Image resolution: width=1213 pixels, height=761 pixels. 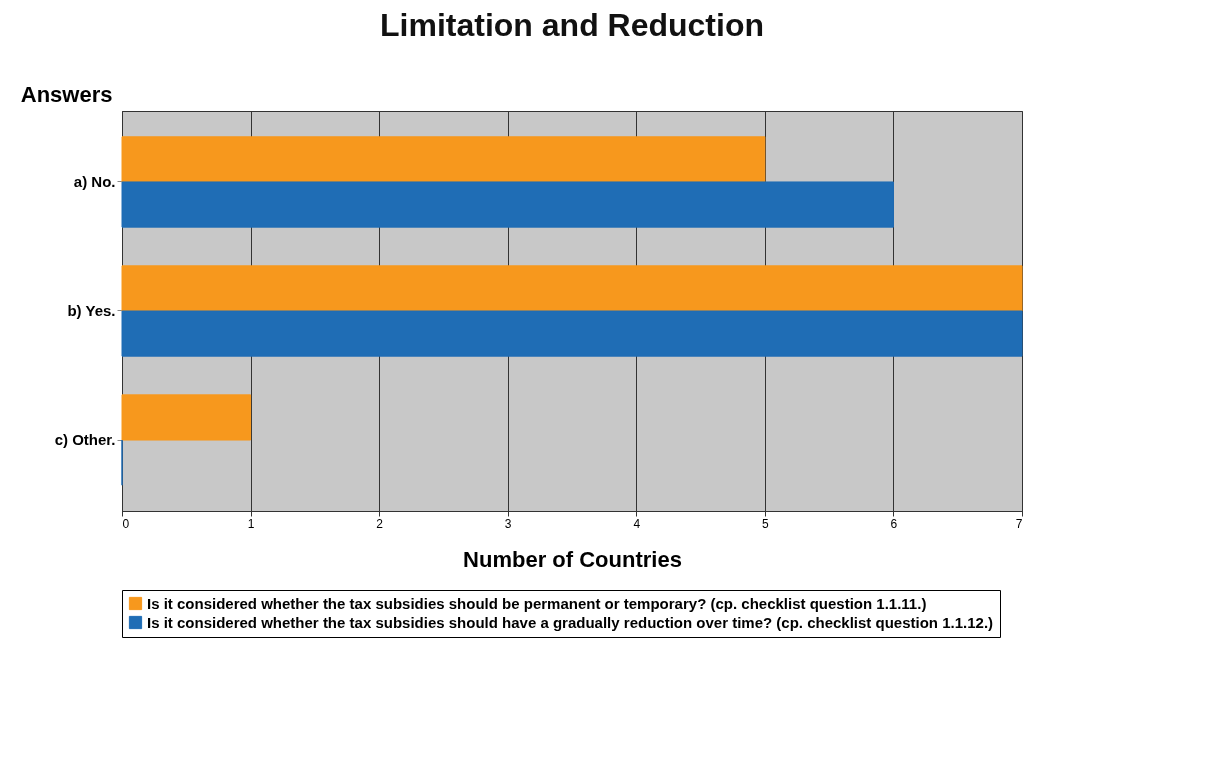 What do you see at coordinates (1019, 523) in the screenshot?
I see `x-tick-label: 7` at bounding box center [1019, 523].